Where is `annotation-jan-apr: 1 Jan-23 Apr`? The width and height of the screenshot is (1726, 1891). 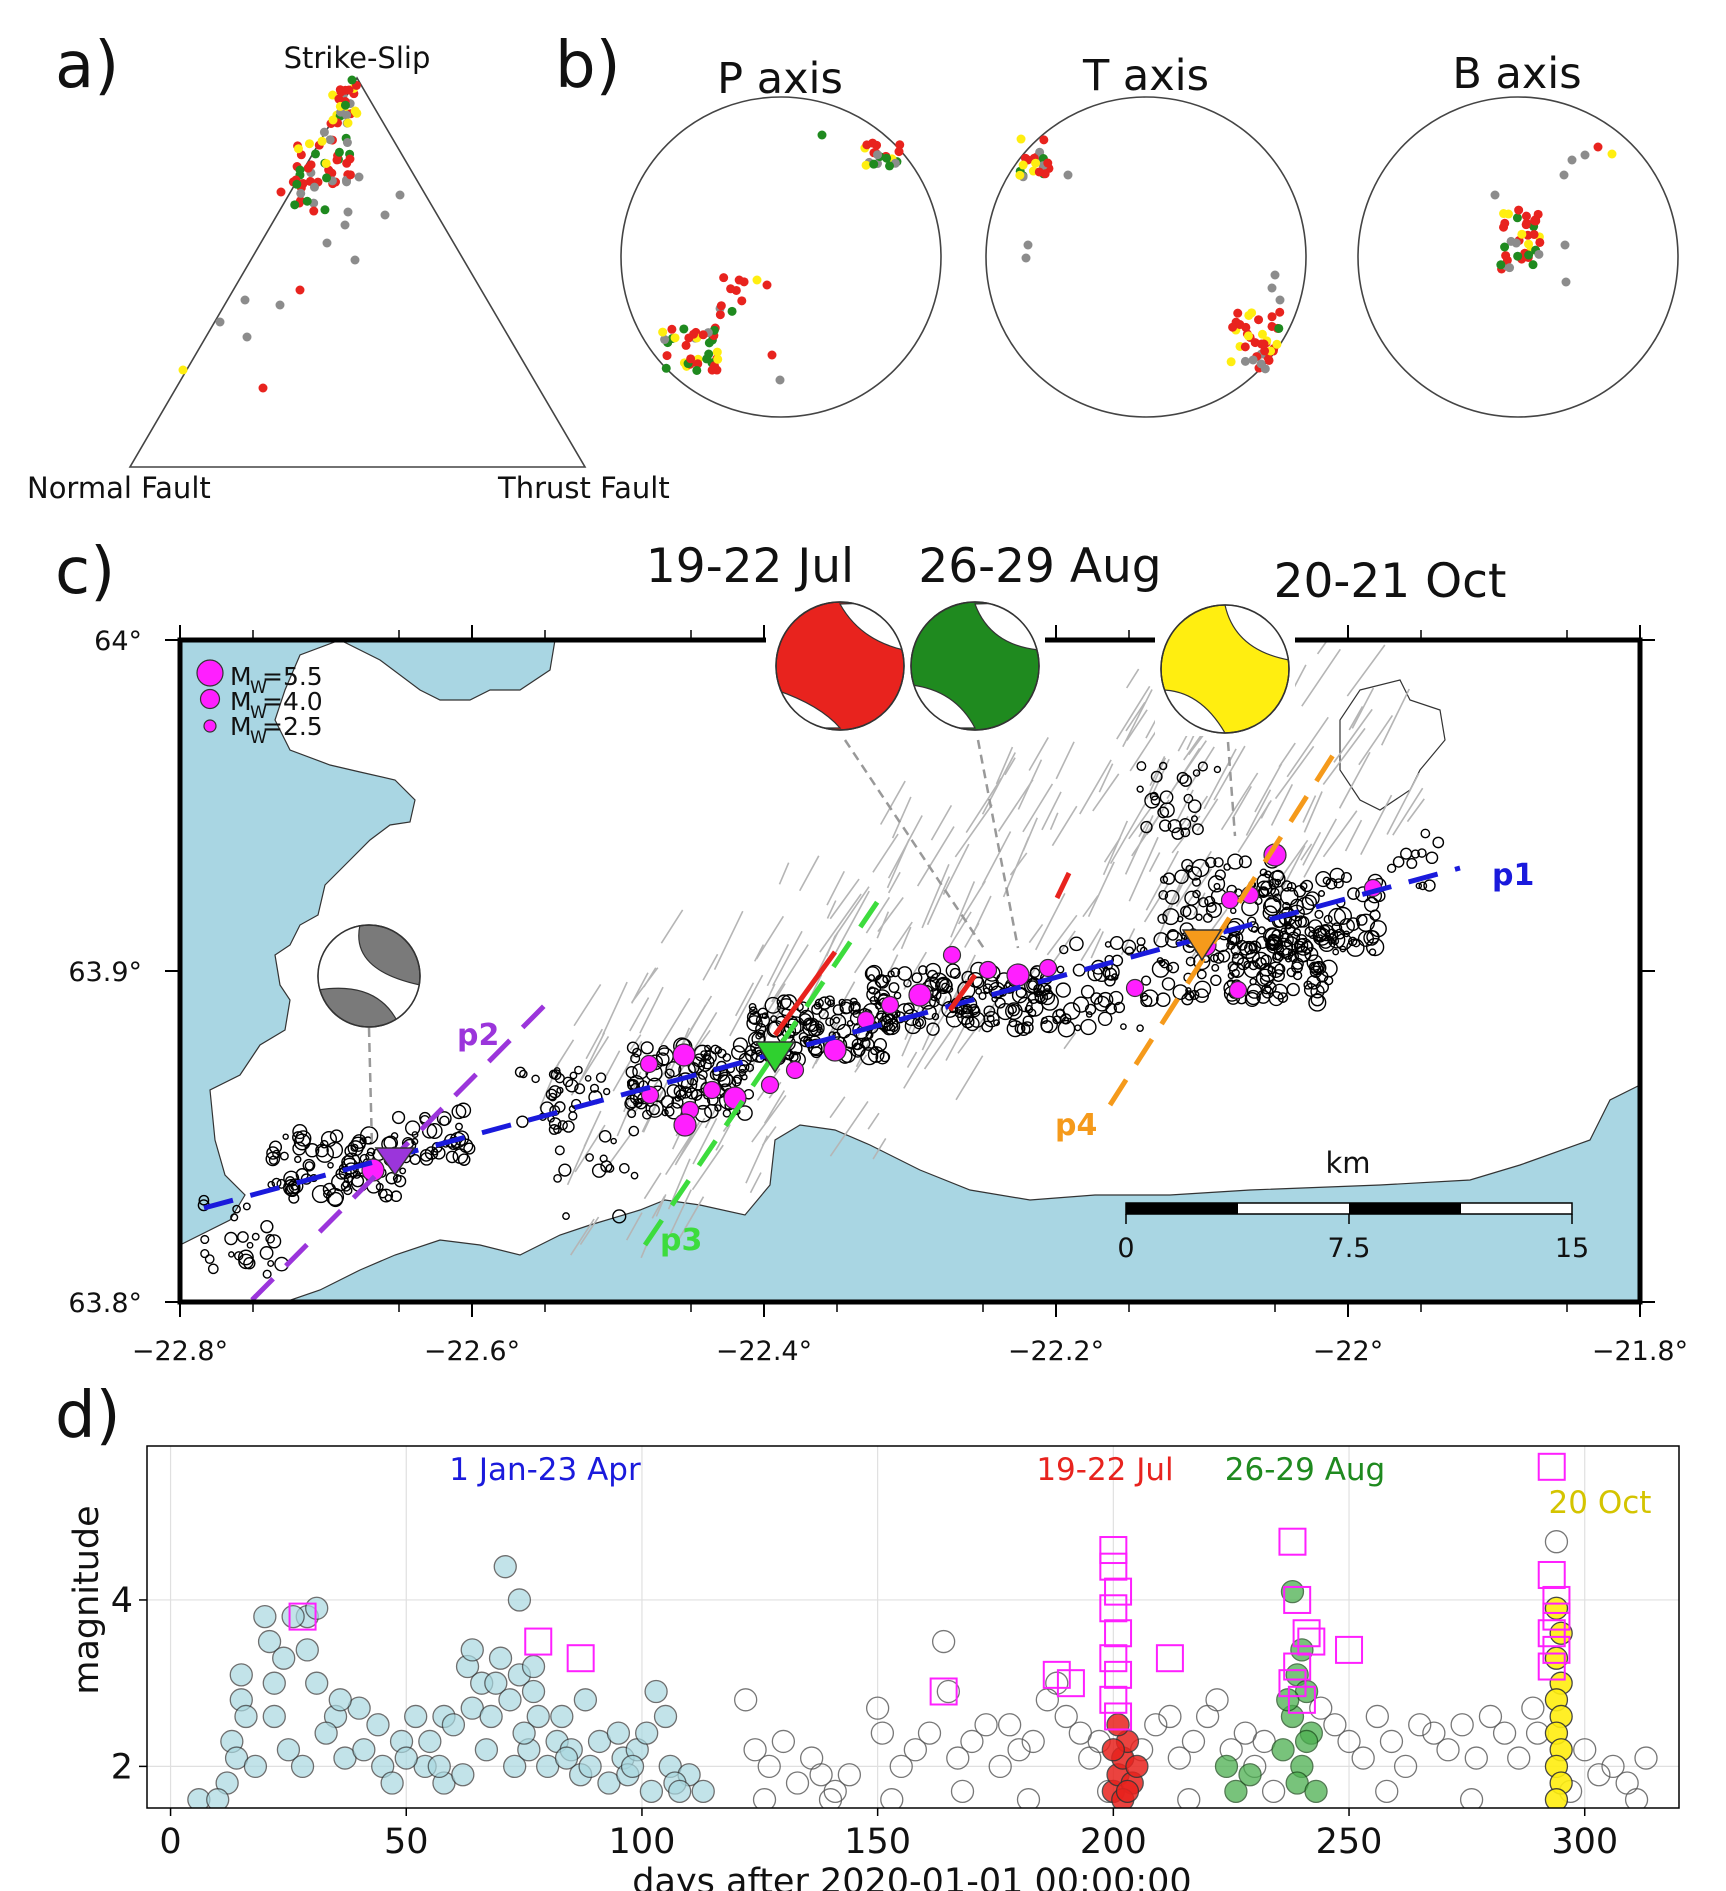
annotation-jan-apr: 1 Jan-23 Apr is located at coordinates (545, 1470).